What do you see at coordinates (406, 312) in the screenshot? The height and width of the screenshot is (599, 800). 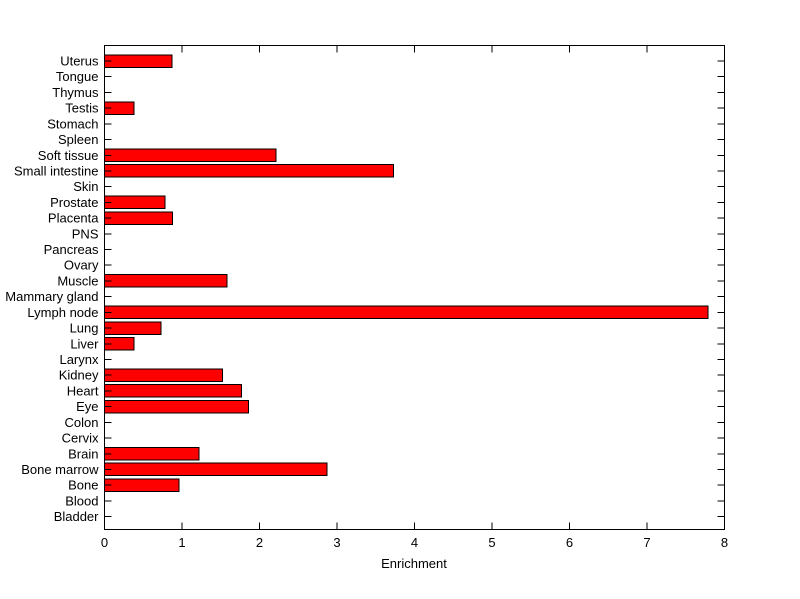 I see `bar-lymph-node` at bounding box center [406, 312].